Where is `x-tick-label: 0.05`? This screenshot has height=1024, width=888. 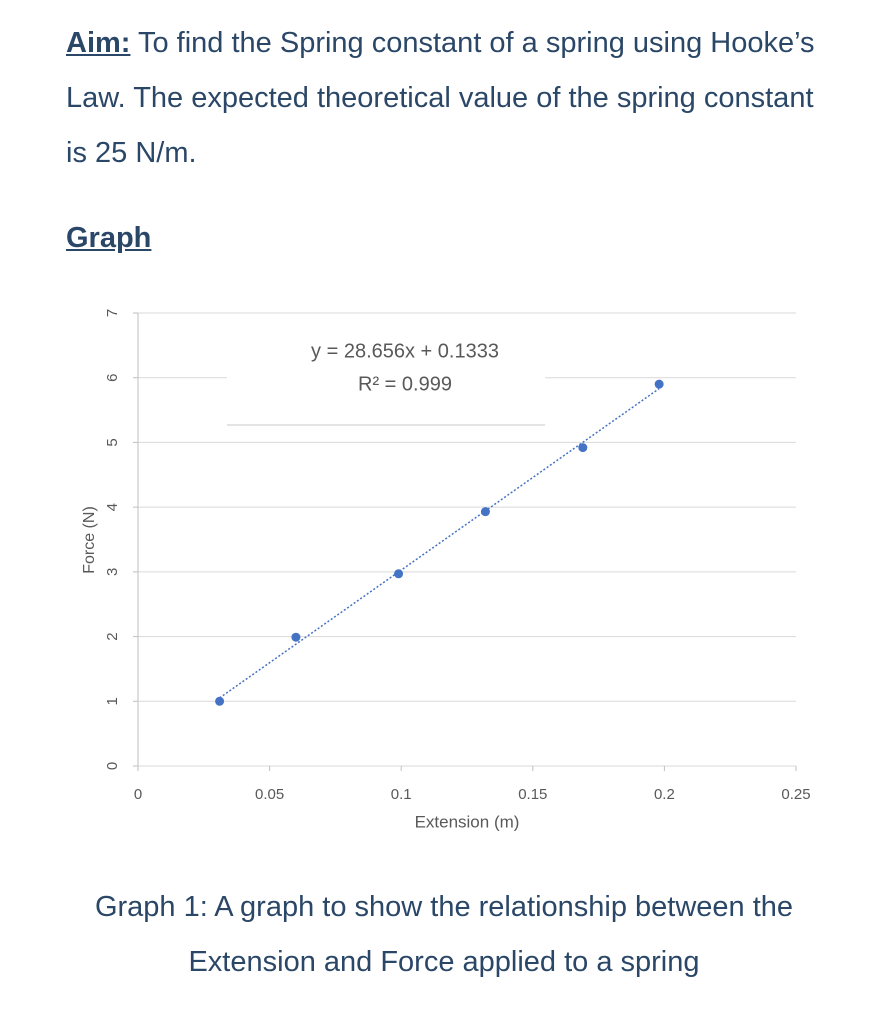
x-tick-label: 0.05 is located at coordinates (269, 794).